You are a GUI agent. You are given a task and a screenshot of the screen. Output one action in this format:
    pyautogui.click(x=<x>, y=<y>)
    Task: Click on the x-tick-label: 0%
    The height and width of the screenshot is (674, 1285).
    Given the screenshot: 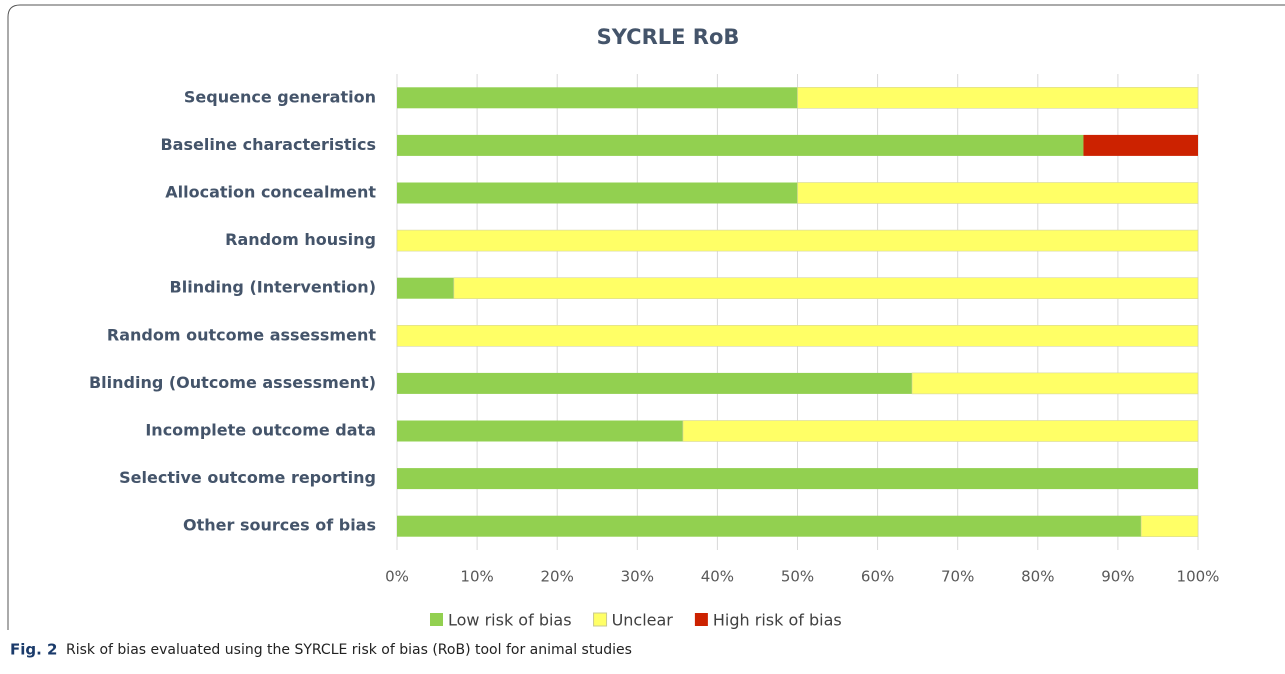 What is the action you would take?
    pyautogui.click(x=397, y=577)
    